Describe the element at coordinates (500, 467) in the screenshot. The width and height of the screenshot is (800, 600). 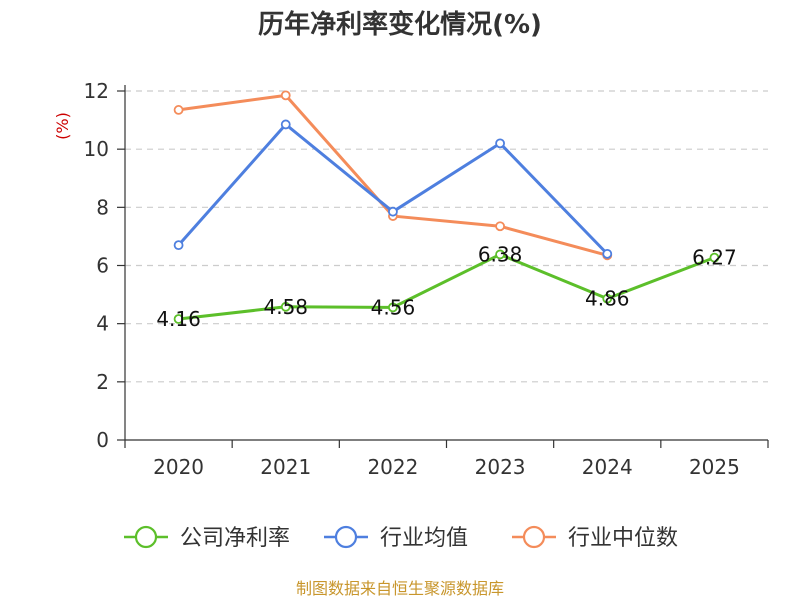
I see `x-tick-label: 2023` at that location.